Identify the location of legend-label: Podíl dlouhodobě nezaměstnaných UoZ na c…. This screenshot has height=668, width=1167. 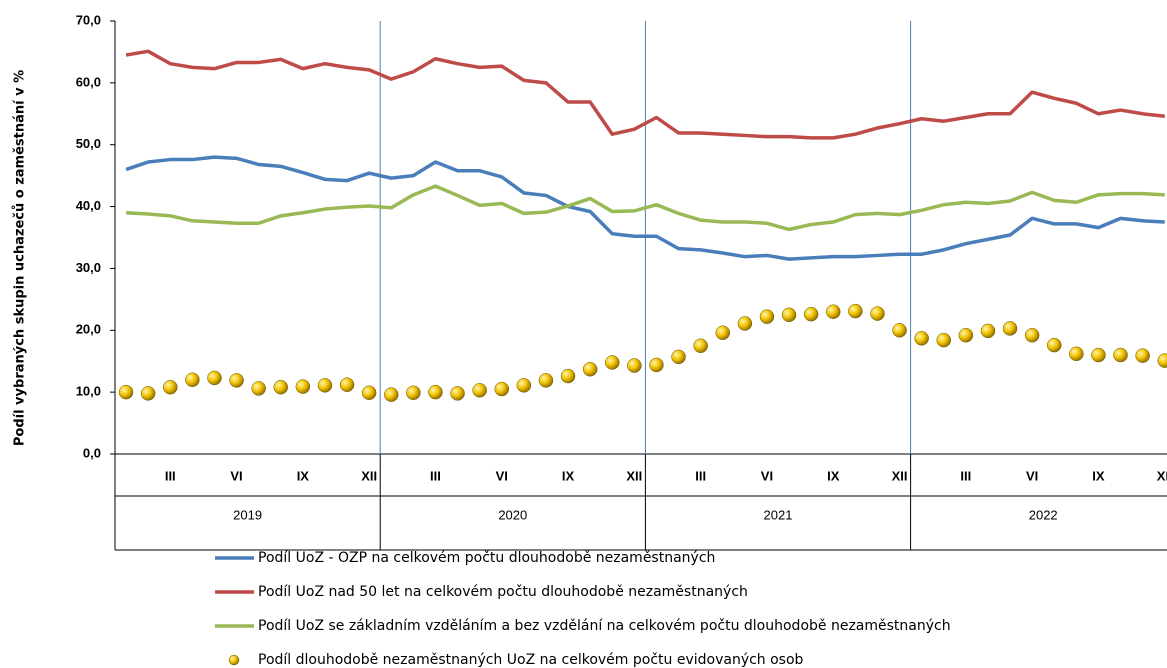
(531, 660).